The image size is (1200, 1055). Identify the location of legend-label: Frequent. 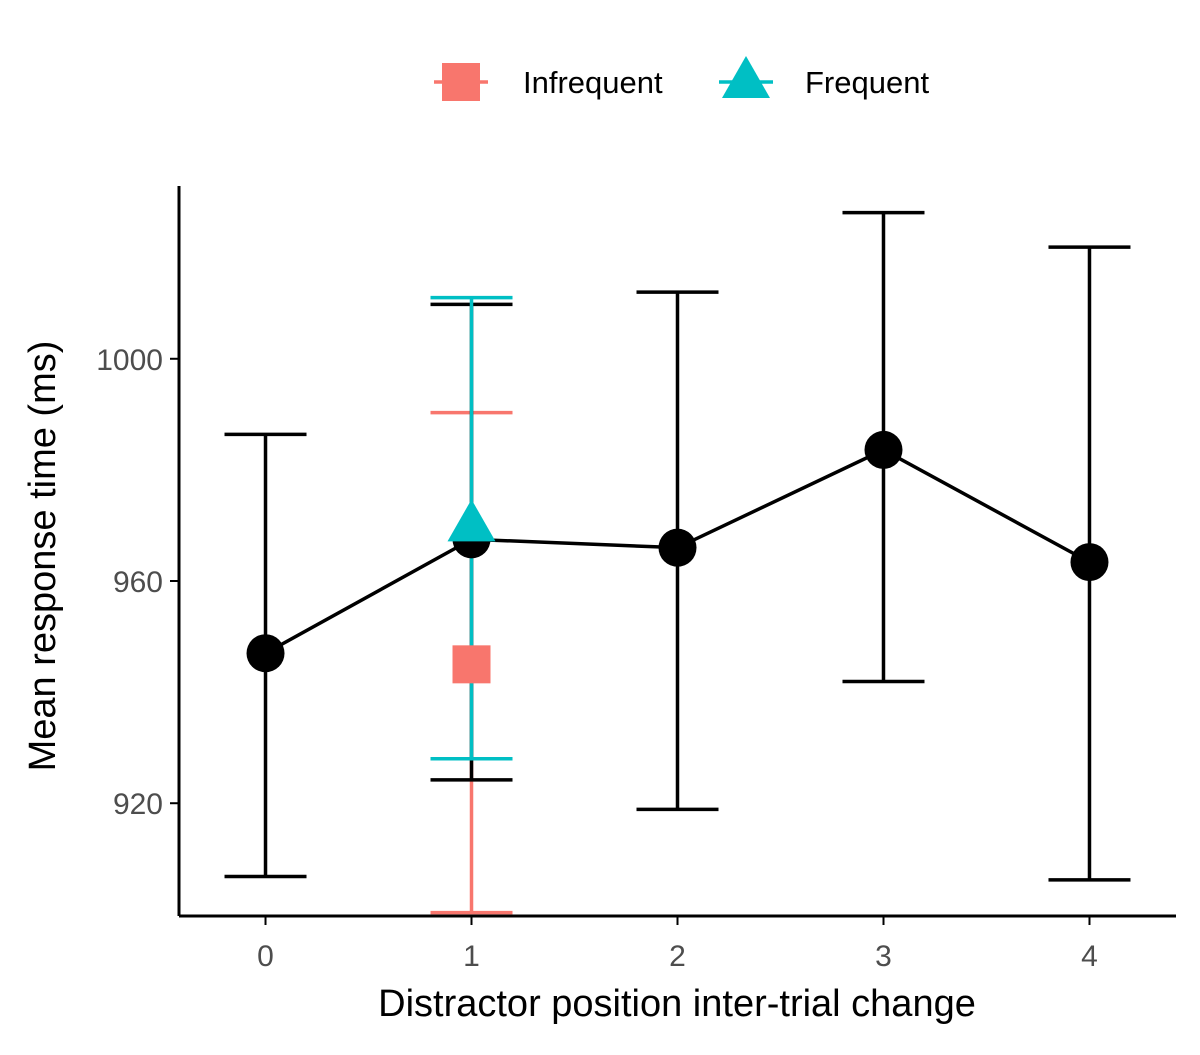
(867, 82).